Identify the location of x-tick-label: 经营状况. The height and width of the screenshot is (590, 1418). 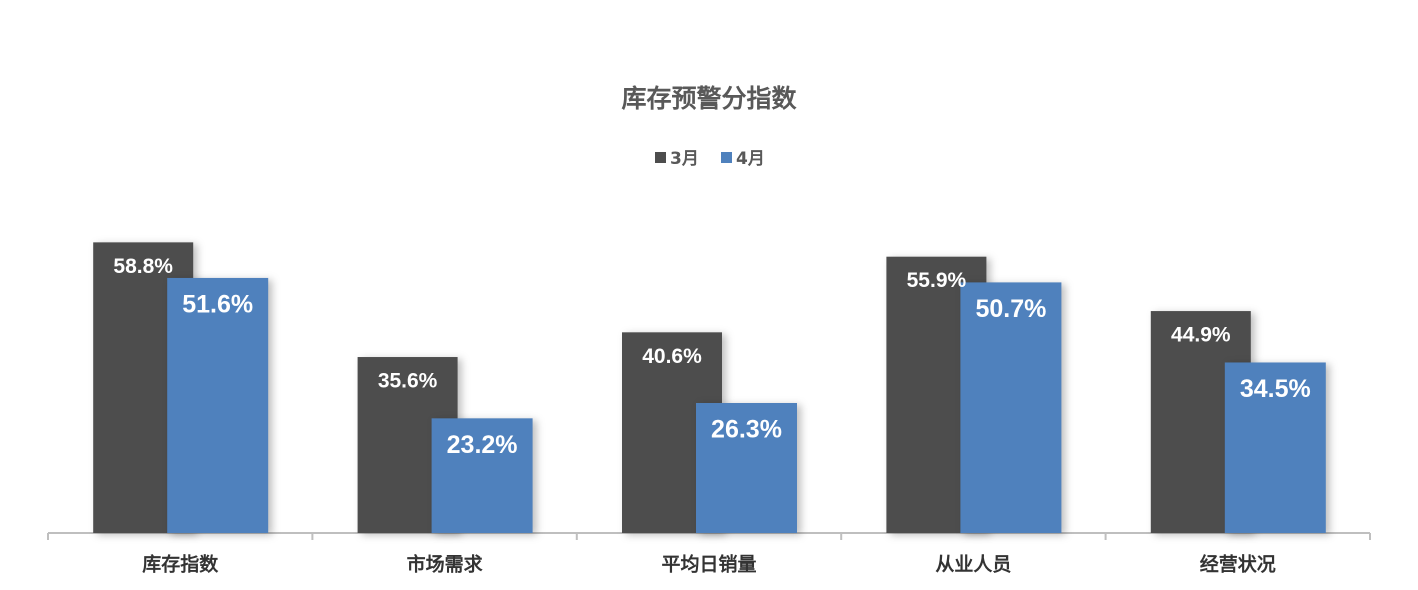
(1238, 564).